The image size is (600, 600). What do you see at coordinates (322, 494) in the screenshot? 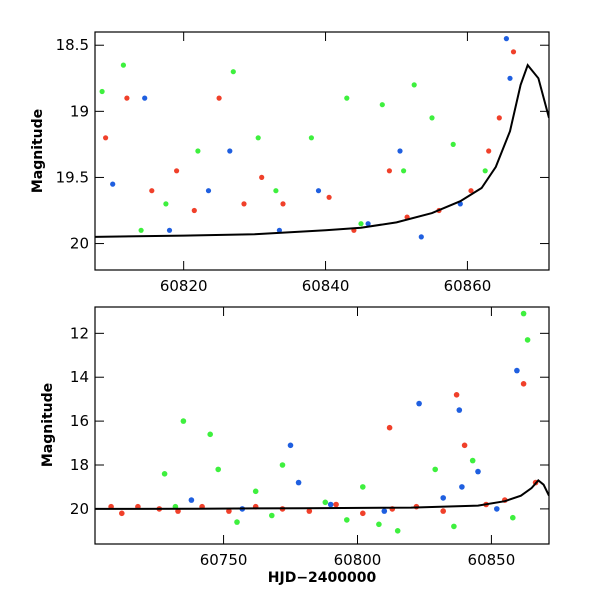
I see `model-curve` at bounding box center [322, 494].